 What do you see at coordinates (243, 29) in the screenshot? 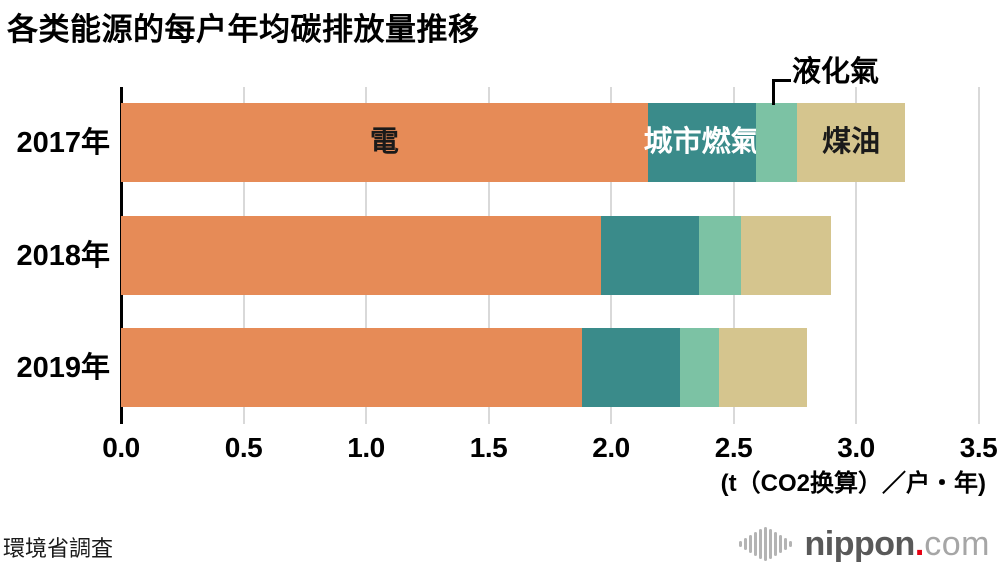
I see `chart-title: 各类能源的每户年均碳排放量推移` at bounding box center [243, 29].